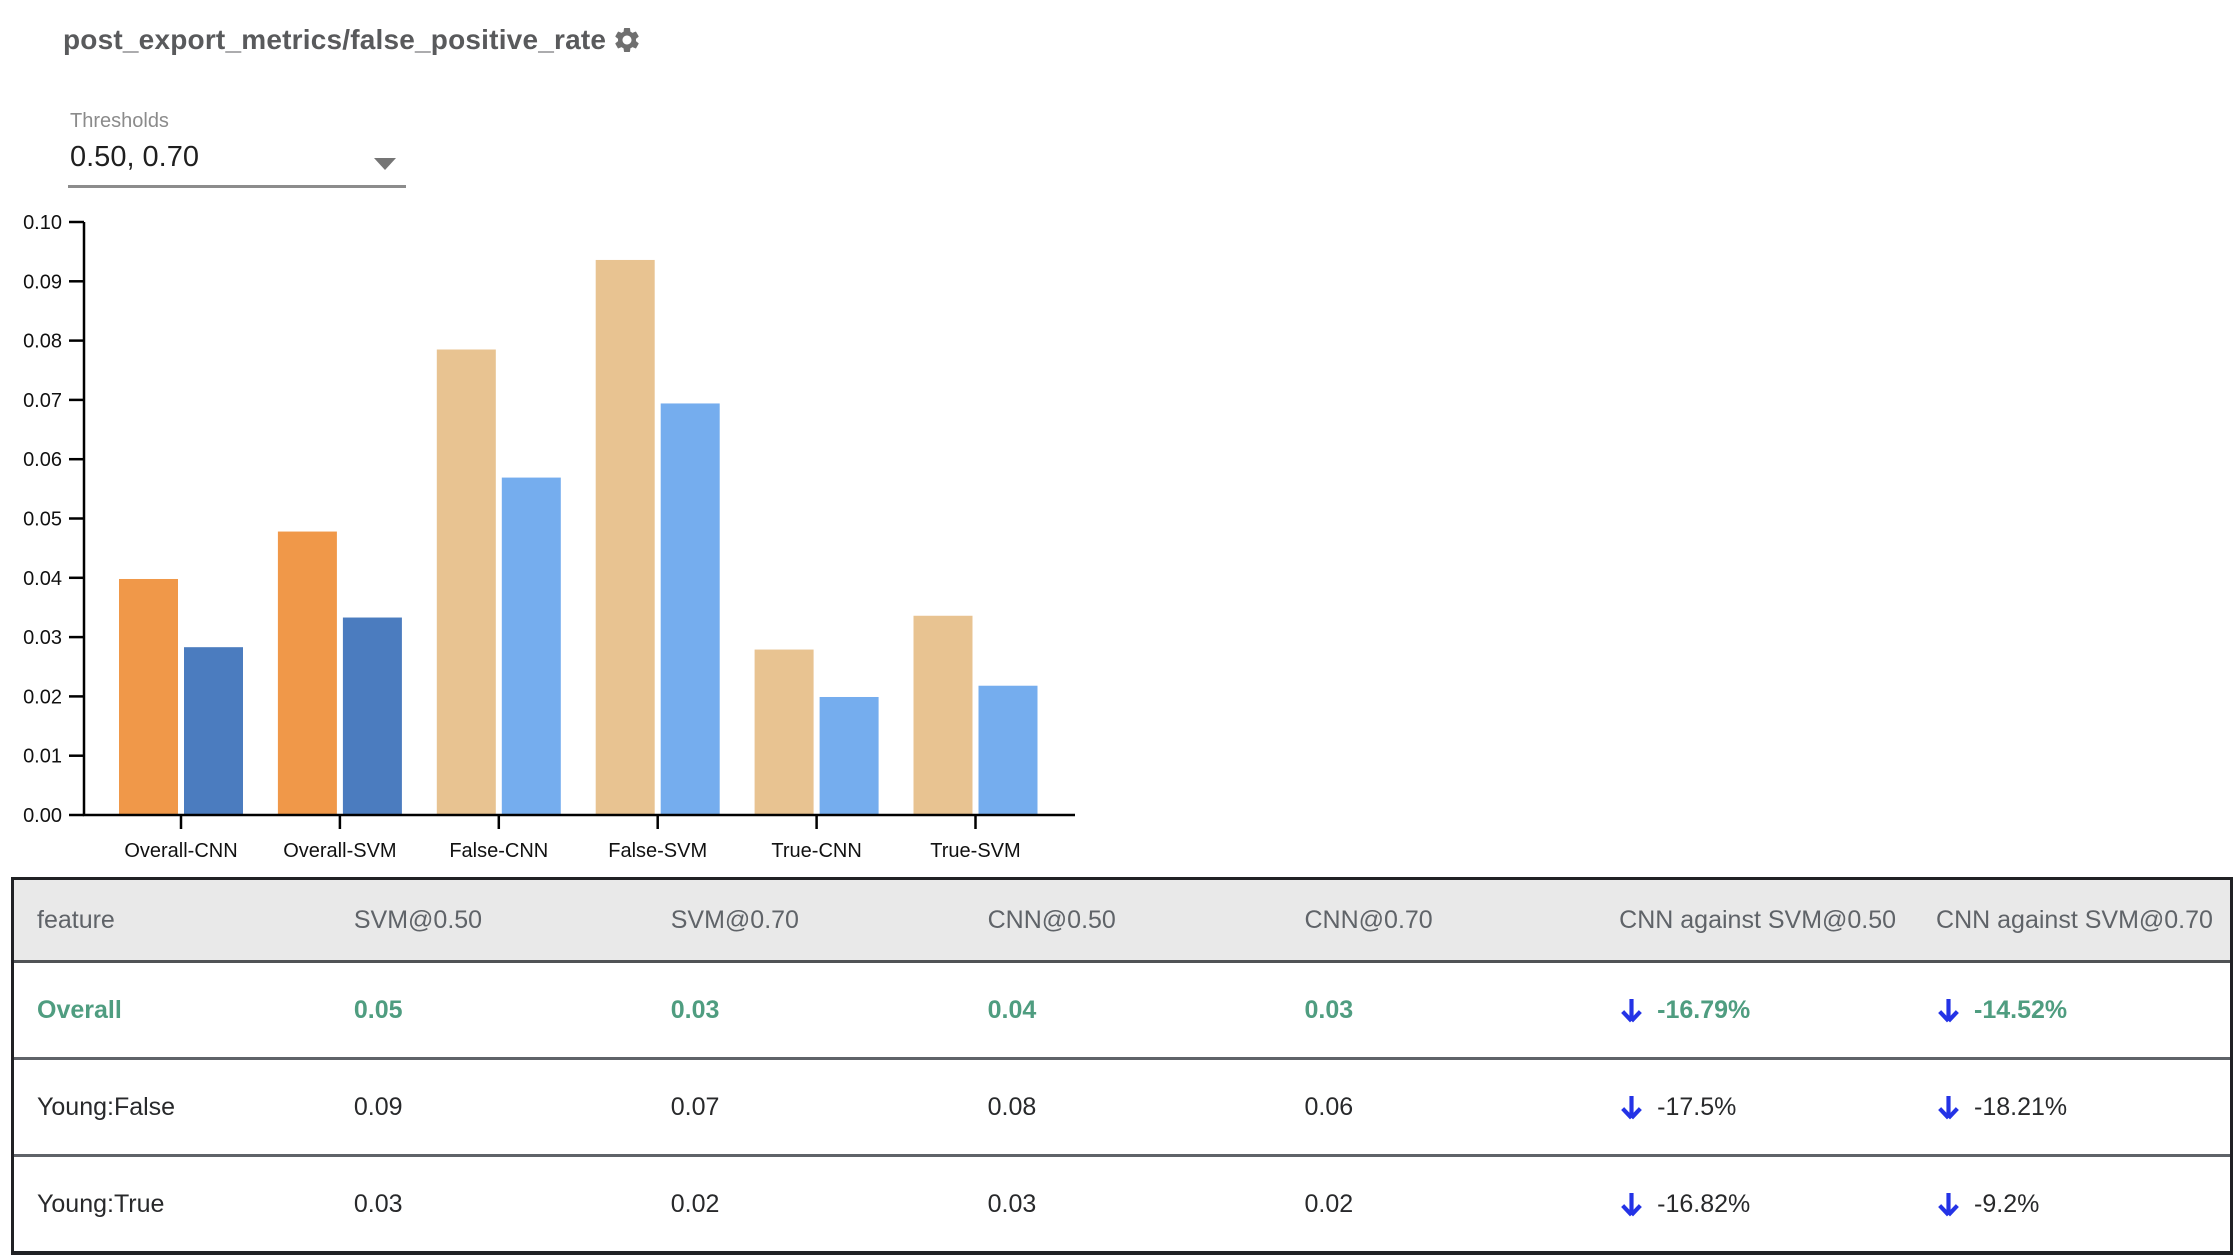  Describe the element at coordinates (180, 851) in the screenshot. I see `x-tick-label: Overall-CNN` at that location.